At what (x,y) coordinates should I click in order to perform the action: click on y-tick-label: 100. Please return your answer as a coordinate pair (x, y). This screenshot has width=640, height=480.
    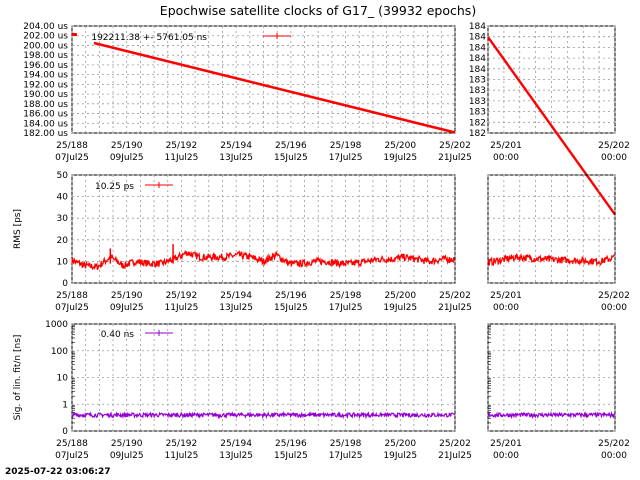
    Looking at the image, I should click on (59, 352).